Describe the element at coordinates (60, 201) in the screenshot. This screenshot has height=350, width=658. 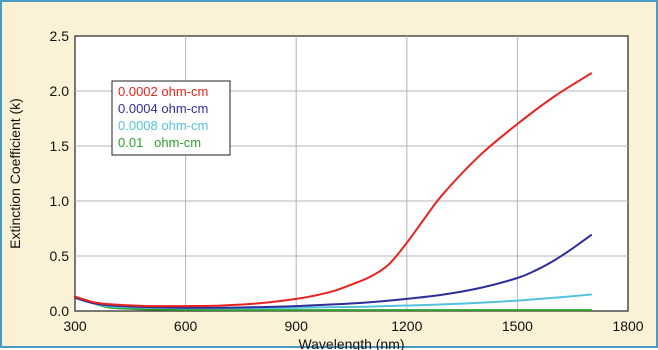
I see `y-tick-label: 1.0` at that location.